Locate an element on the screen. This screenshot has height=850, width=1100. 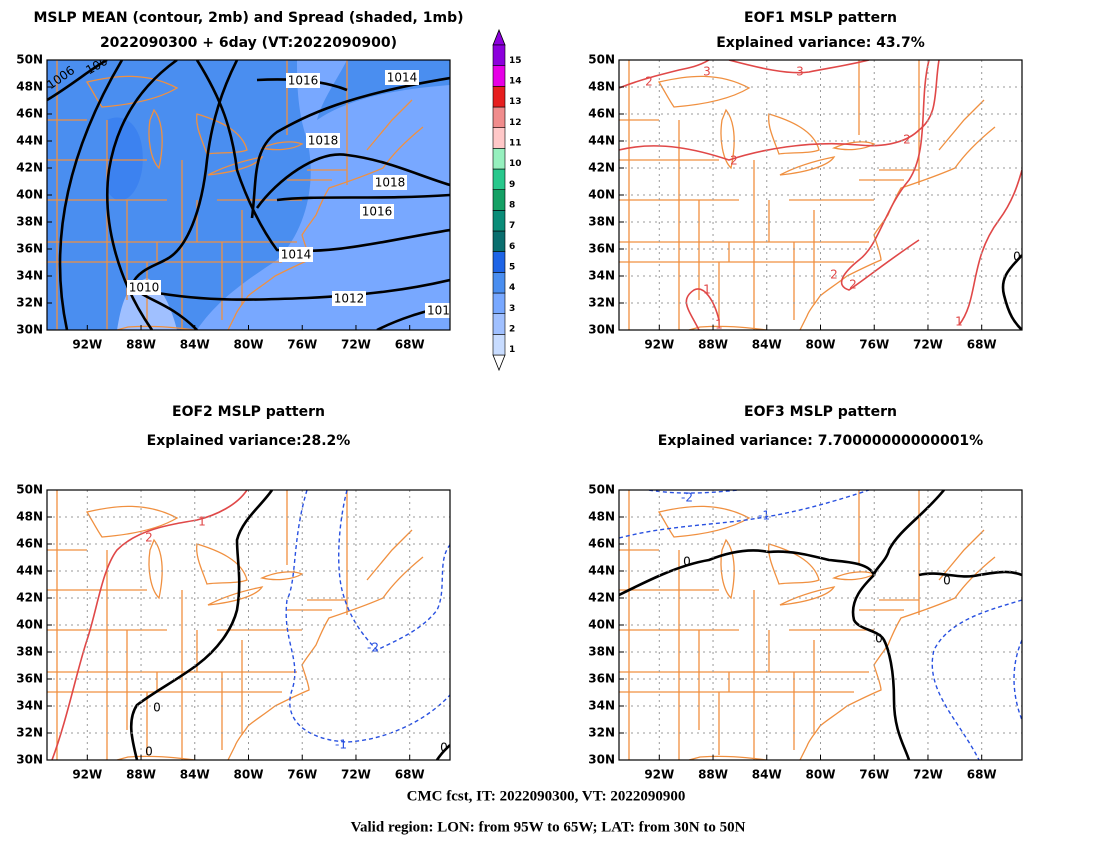
lat-label: 34N is located at coordinates (601, 276).